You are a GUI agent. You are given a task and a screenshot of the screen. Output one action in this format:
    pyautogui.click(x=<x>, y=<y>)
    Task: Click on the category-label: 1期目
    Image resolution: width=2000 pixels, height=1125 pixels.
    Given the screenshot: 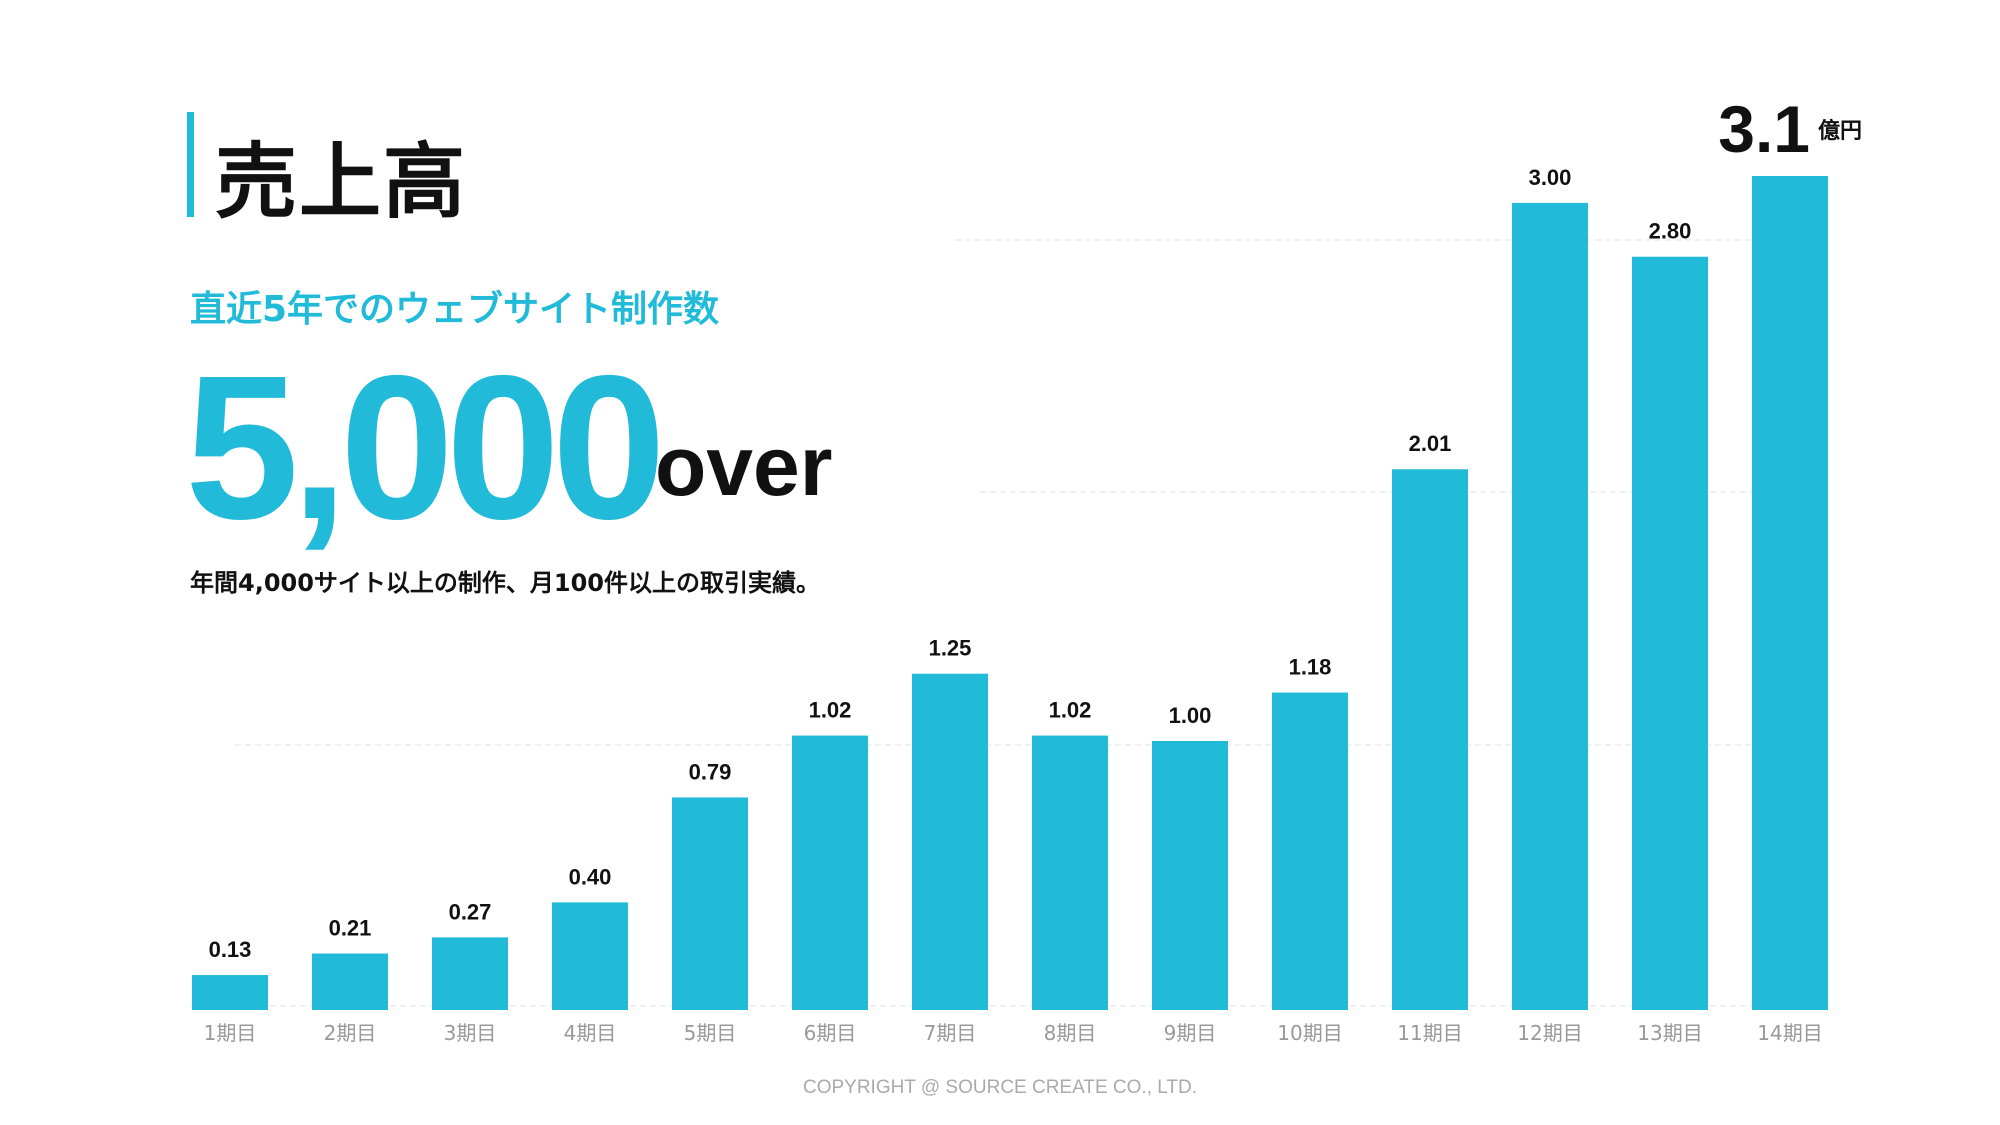 What is the action you would take?
    pyautogui.click(x=230, y=1033)
    